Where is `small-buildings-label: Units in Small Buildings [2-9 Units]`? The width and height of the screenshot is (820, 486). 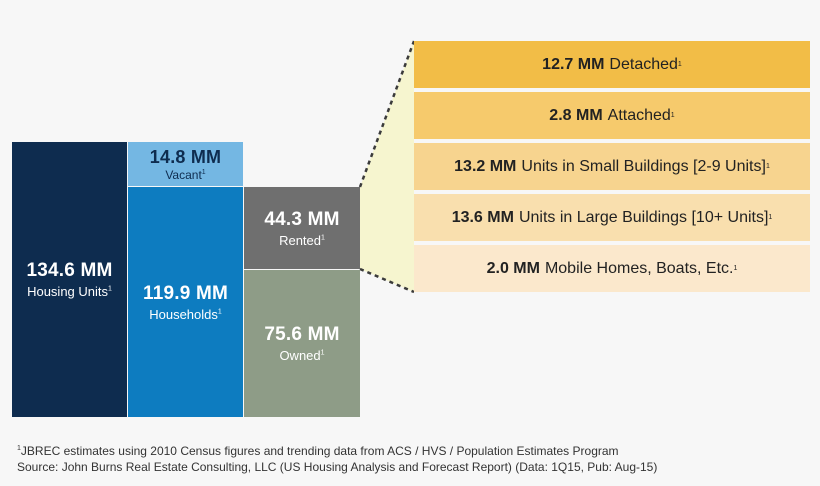
small-buildings-label: Units in Small Buildings [2-9 Units] is located at coordinates (643, 166).